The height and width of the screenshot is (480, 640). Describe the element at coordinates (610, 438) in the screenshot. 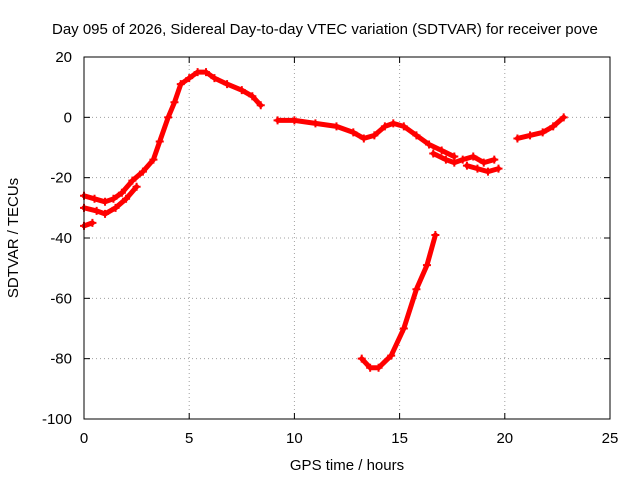

I see `x-tick-label: 25` at that location.